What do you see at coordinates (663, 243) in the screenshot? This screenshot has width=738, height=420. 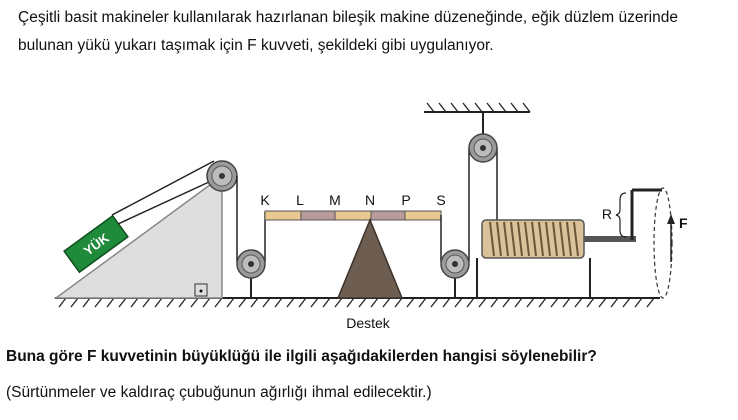 I see `rotation-path` at bounding box center [663, 243].